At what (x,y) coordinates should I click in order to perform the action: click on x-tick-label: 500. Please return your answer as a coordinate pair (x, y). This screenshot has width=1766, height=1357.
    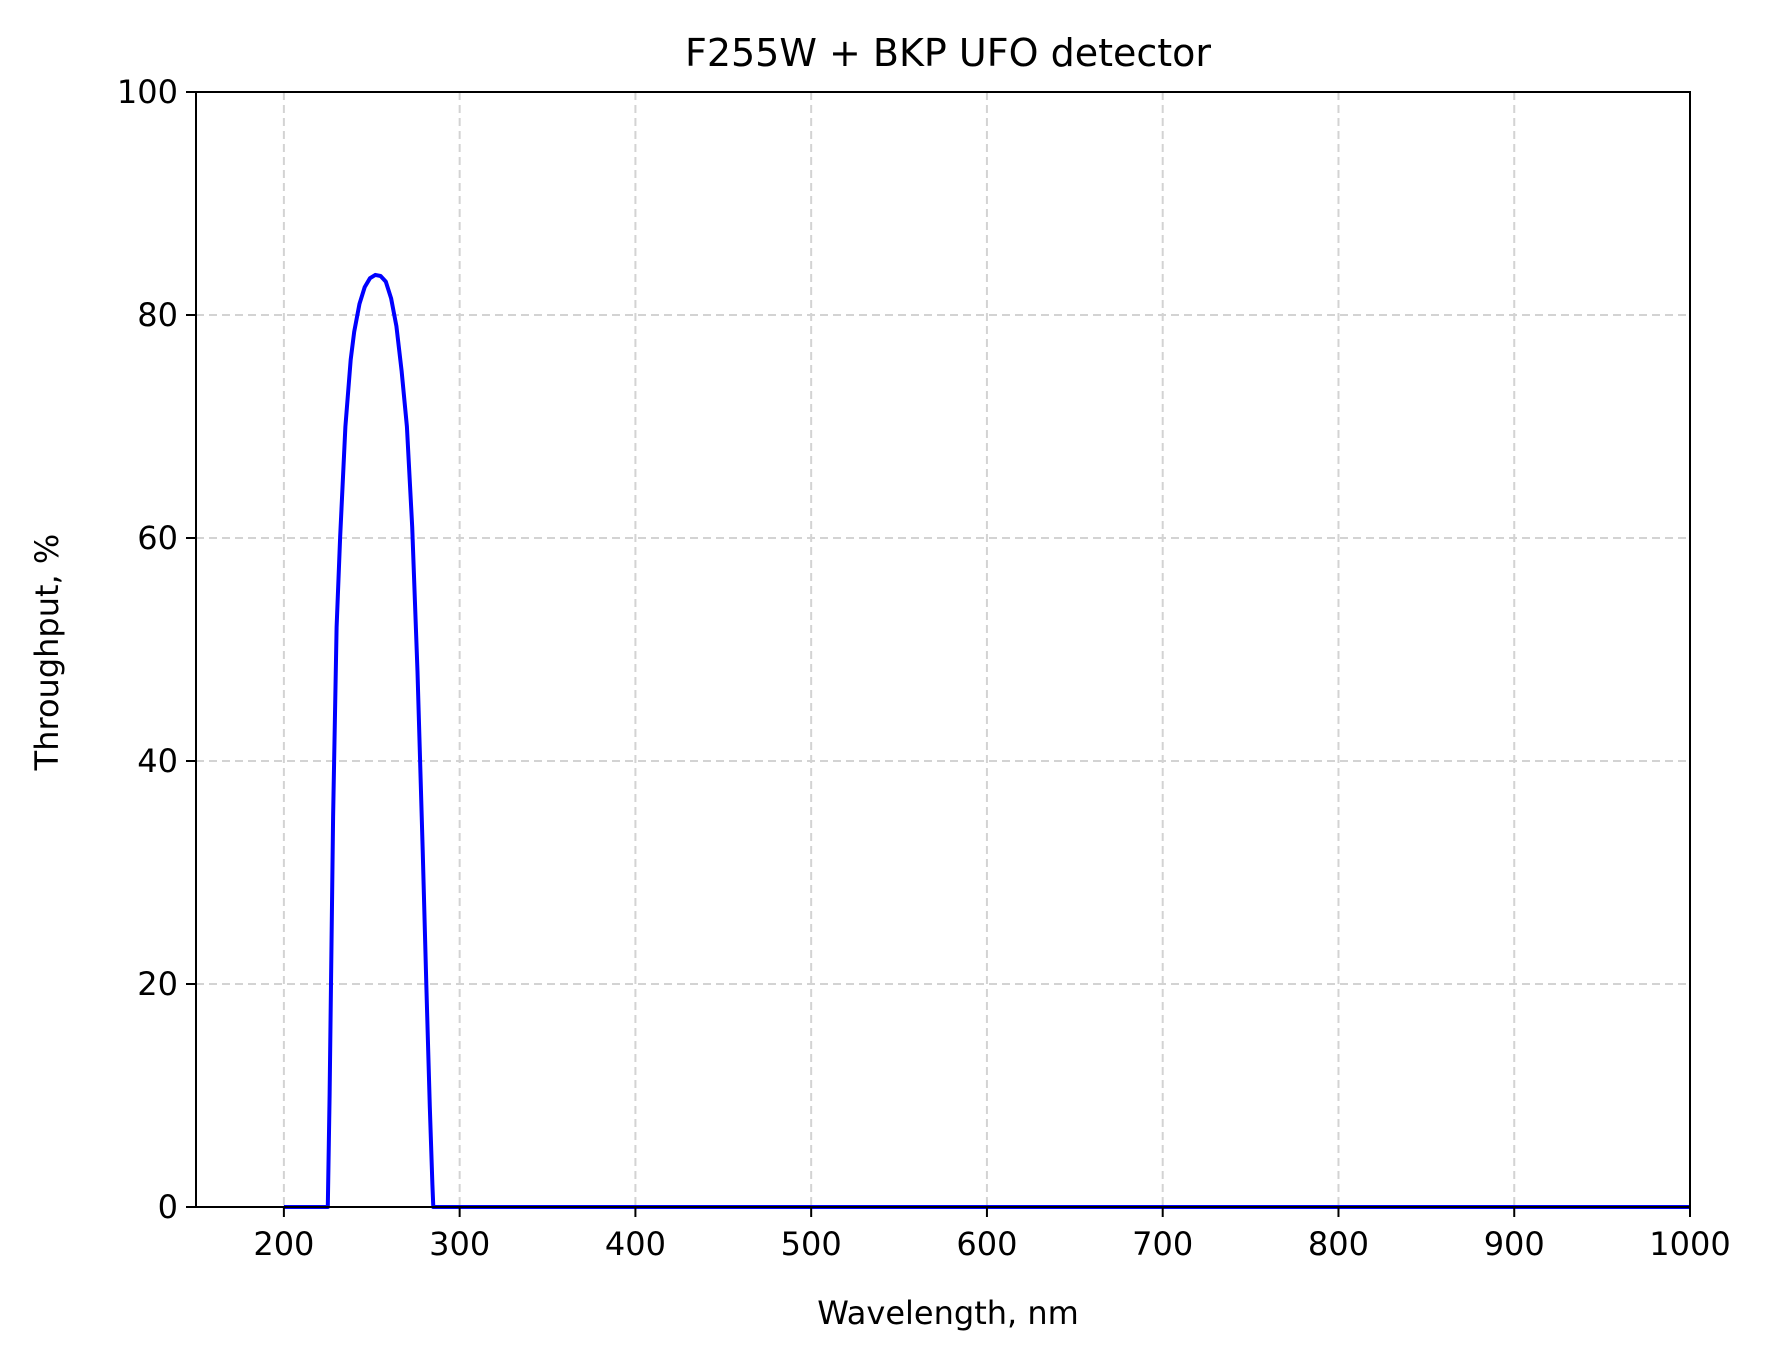
    Looking at the image, I should click on (811, 1244).